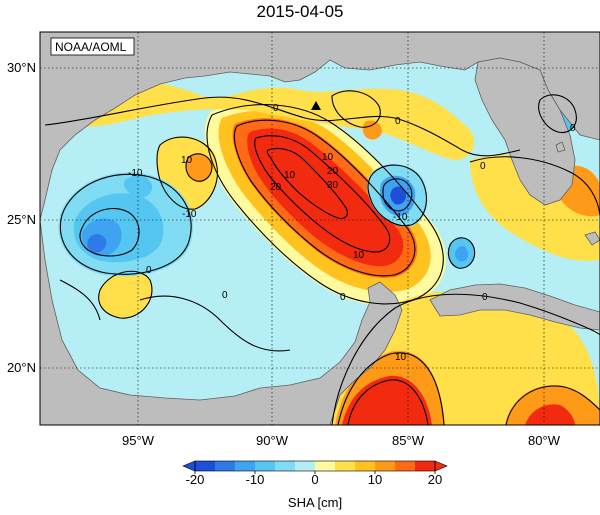 The image size is (600, 515). I want to click on lon-axis: 95°W 90°W 85°W 80°W, so click(341, 440).